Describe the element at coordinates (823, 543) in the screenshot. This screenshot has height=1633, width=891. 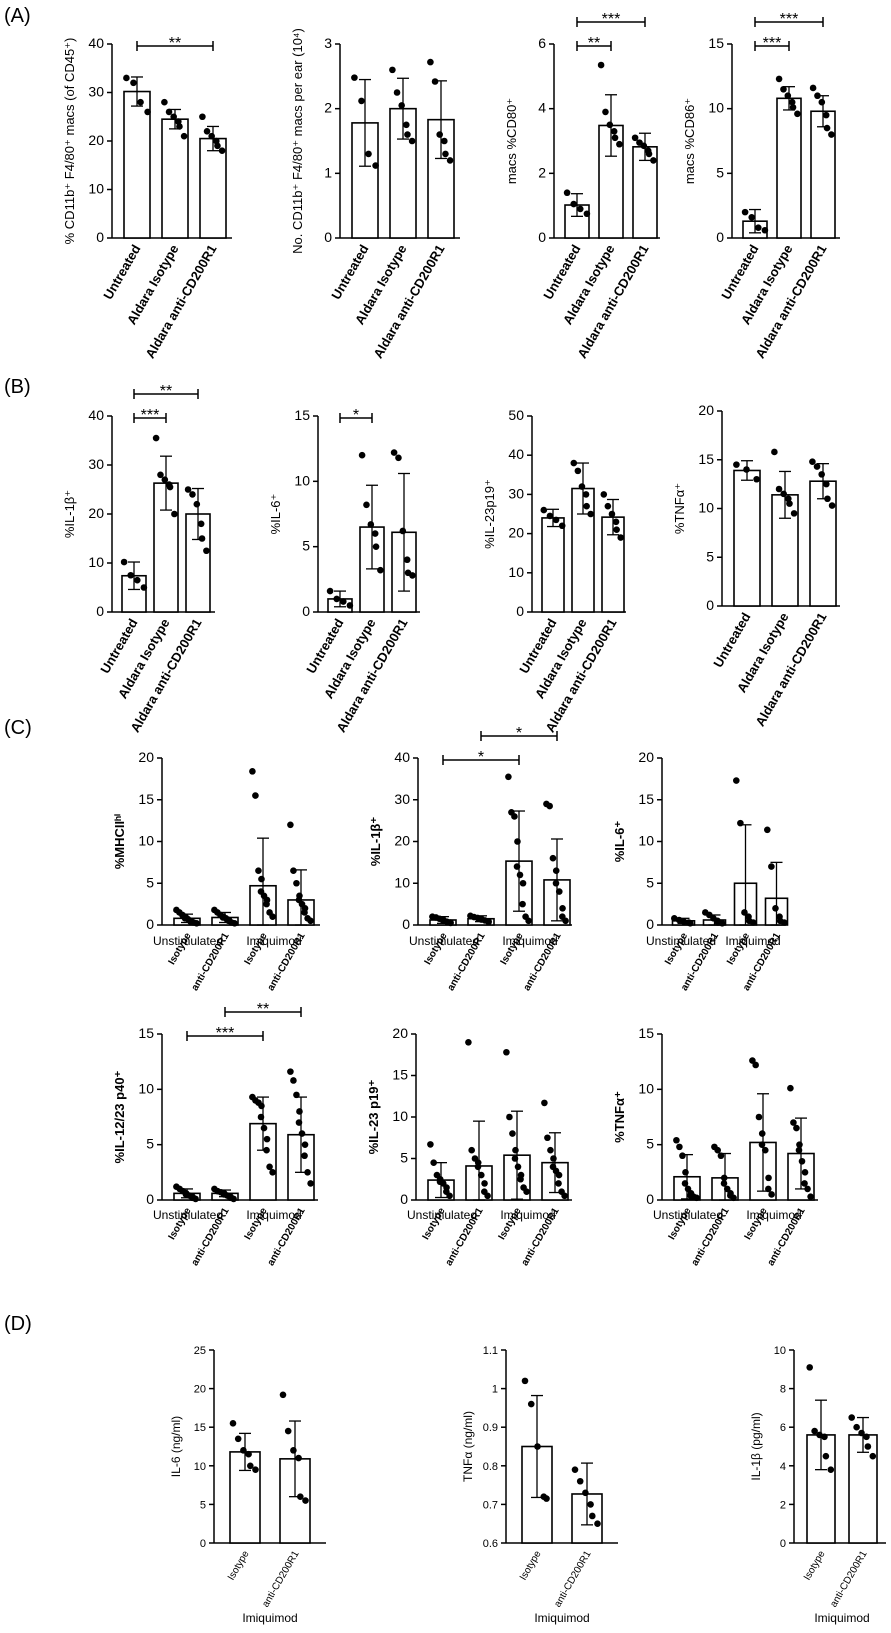
I see `bar` at that location.